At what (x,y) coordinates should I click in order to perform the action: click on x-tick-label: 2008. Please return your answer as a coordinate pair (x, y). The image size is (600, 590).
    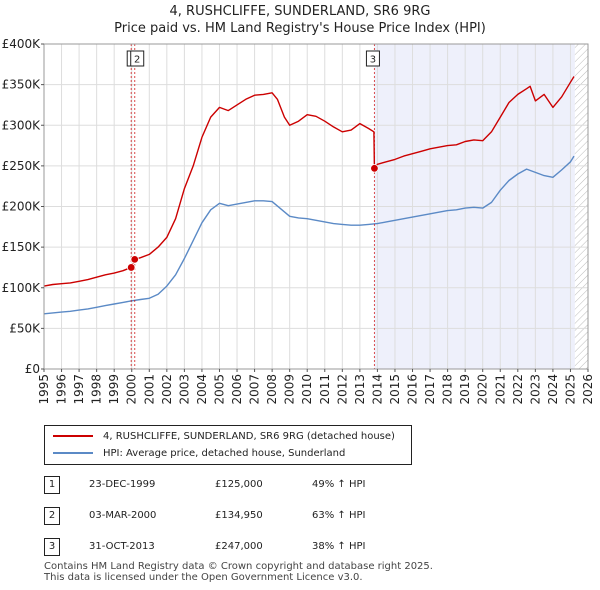
    Looking at the image, I should click on (272, 389).